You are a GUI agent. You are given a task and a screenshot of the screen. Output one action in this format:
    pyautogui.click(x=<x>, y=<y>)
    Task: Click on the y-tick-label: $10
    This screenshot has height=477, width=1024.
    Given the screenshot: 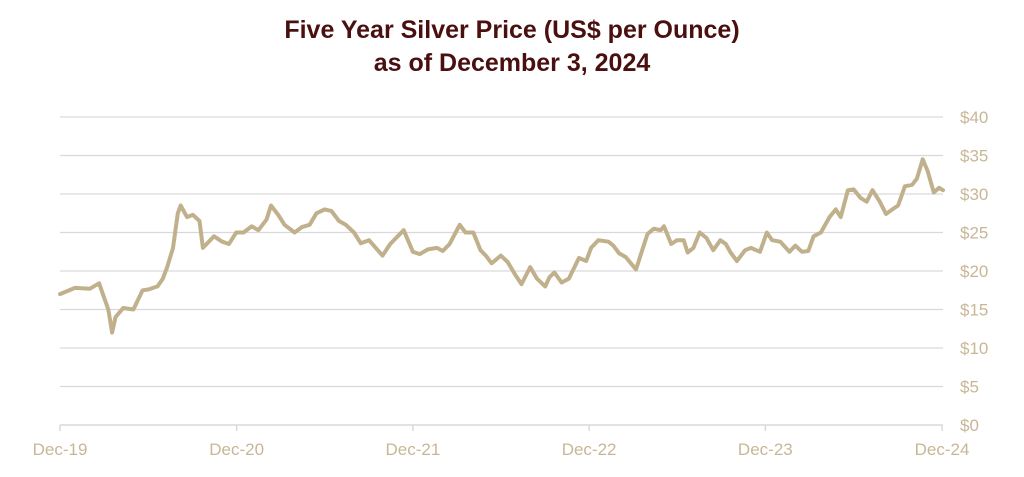 What is the action you would take?
    pyautogui.click(x=974, y=348)
    